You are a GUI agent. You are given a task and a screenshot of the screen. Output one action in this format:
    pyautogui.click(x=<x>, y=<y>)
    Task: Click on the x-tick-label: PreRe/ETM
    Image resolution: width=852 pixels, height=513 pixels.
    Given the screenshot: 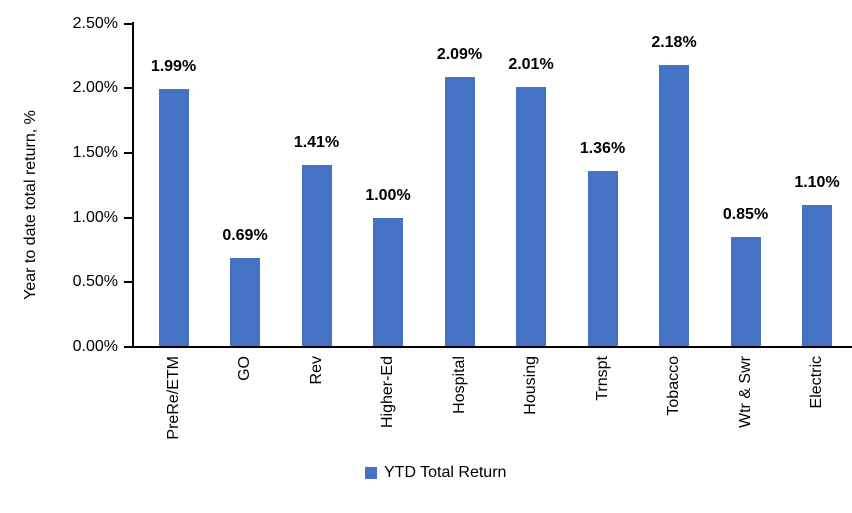 What is the action you would take?
    pyautogui.click(x=173, y=398)
    